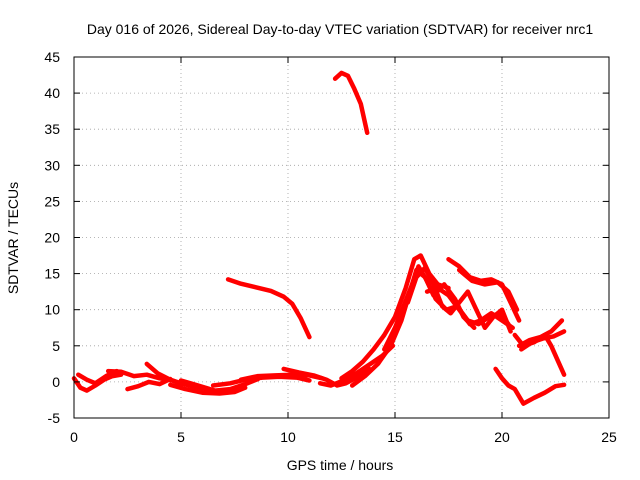 The image size is (640, 480). I want to click on y-tick-label: 25, so click(52, 201).